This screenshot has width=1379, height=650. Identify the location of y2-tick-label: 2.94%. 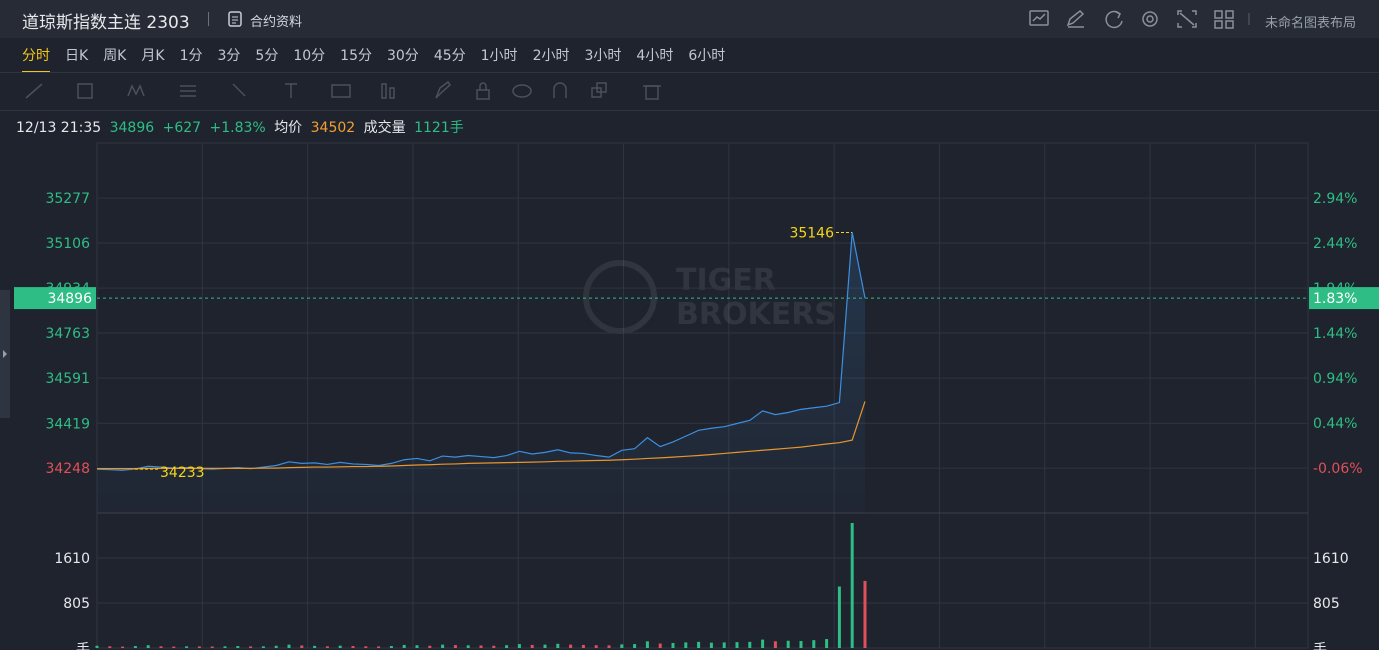
(1335, 199).